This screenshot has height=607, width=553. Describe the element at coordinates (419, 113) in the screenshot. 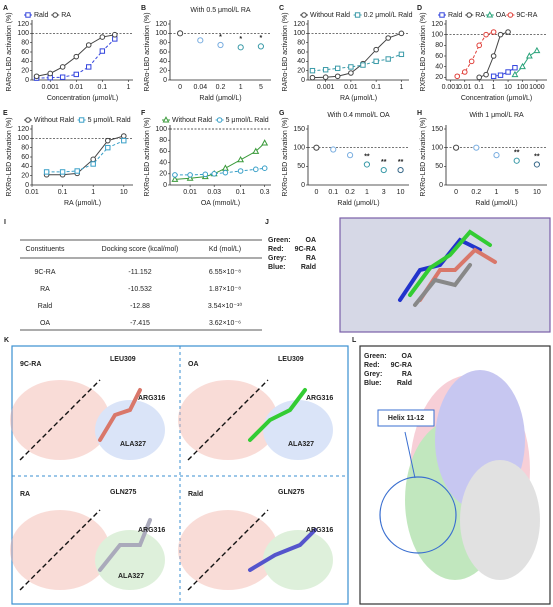

I see `panel-label: H` at that location.